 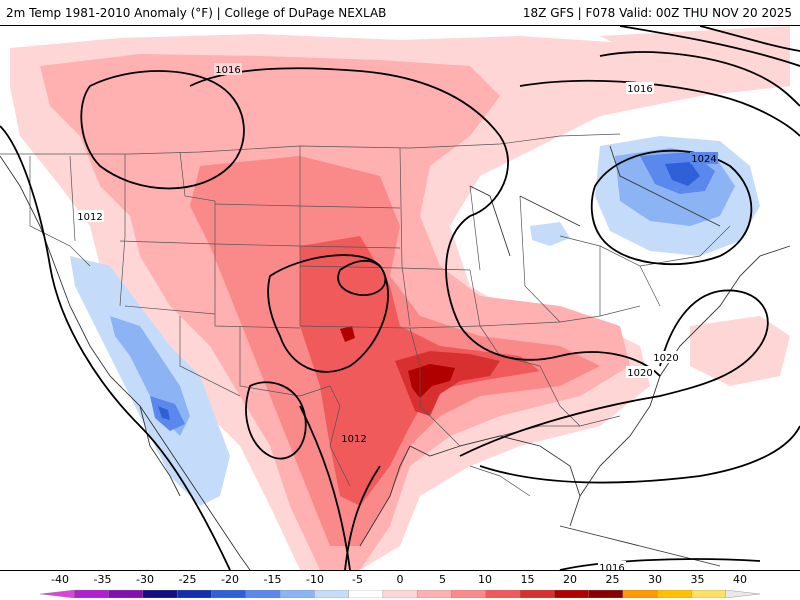 What do you see at coordinates (645, 196) in the screenshot?
I see `cool-anomaly-northeast` at bounding box center [645, 196].